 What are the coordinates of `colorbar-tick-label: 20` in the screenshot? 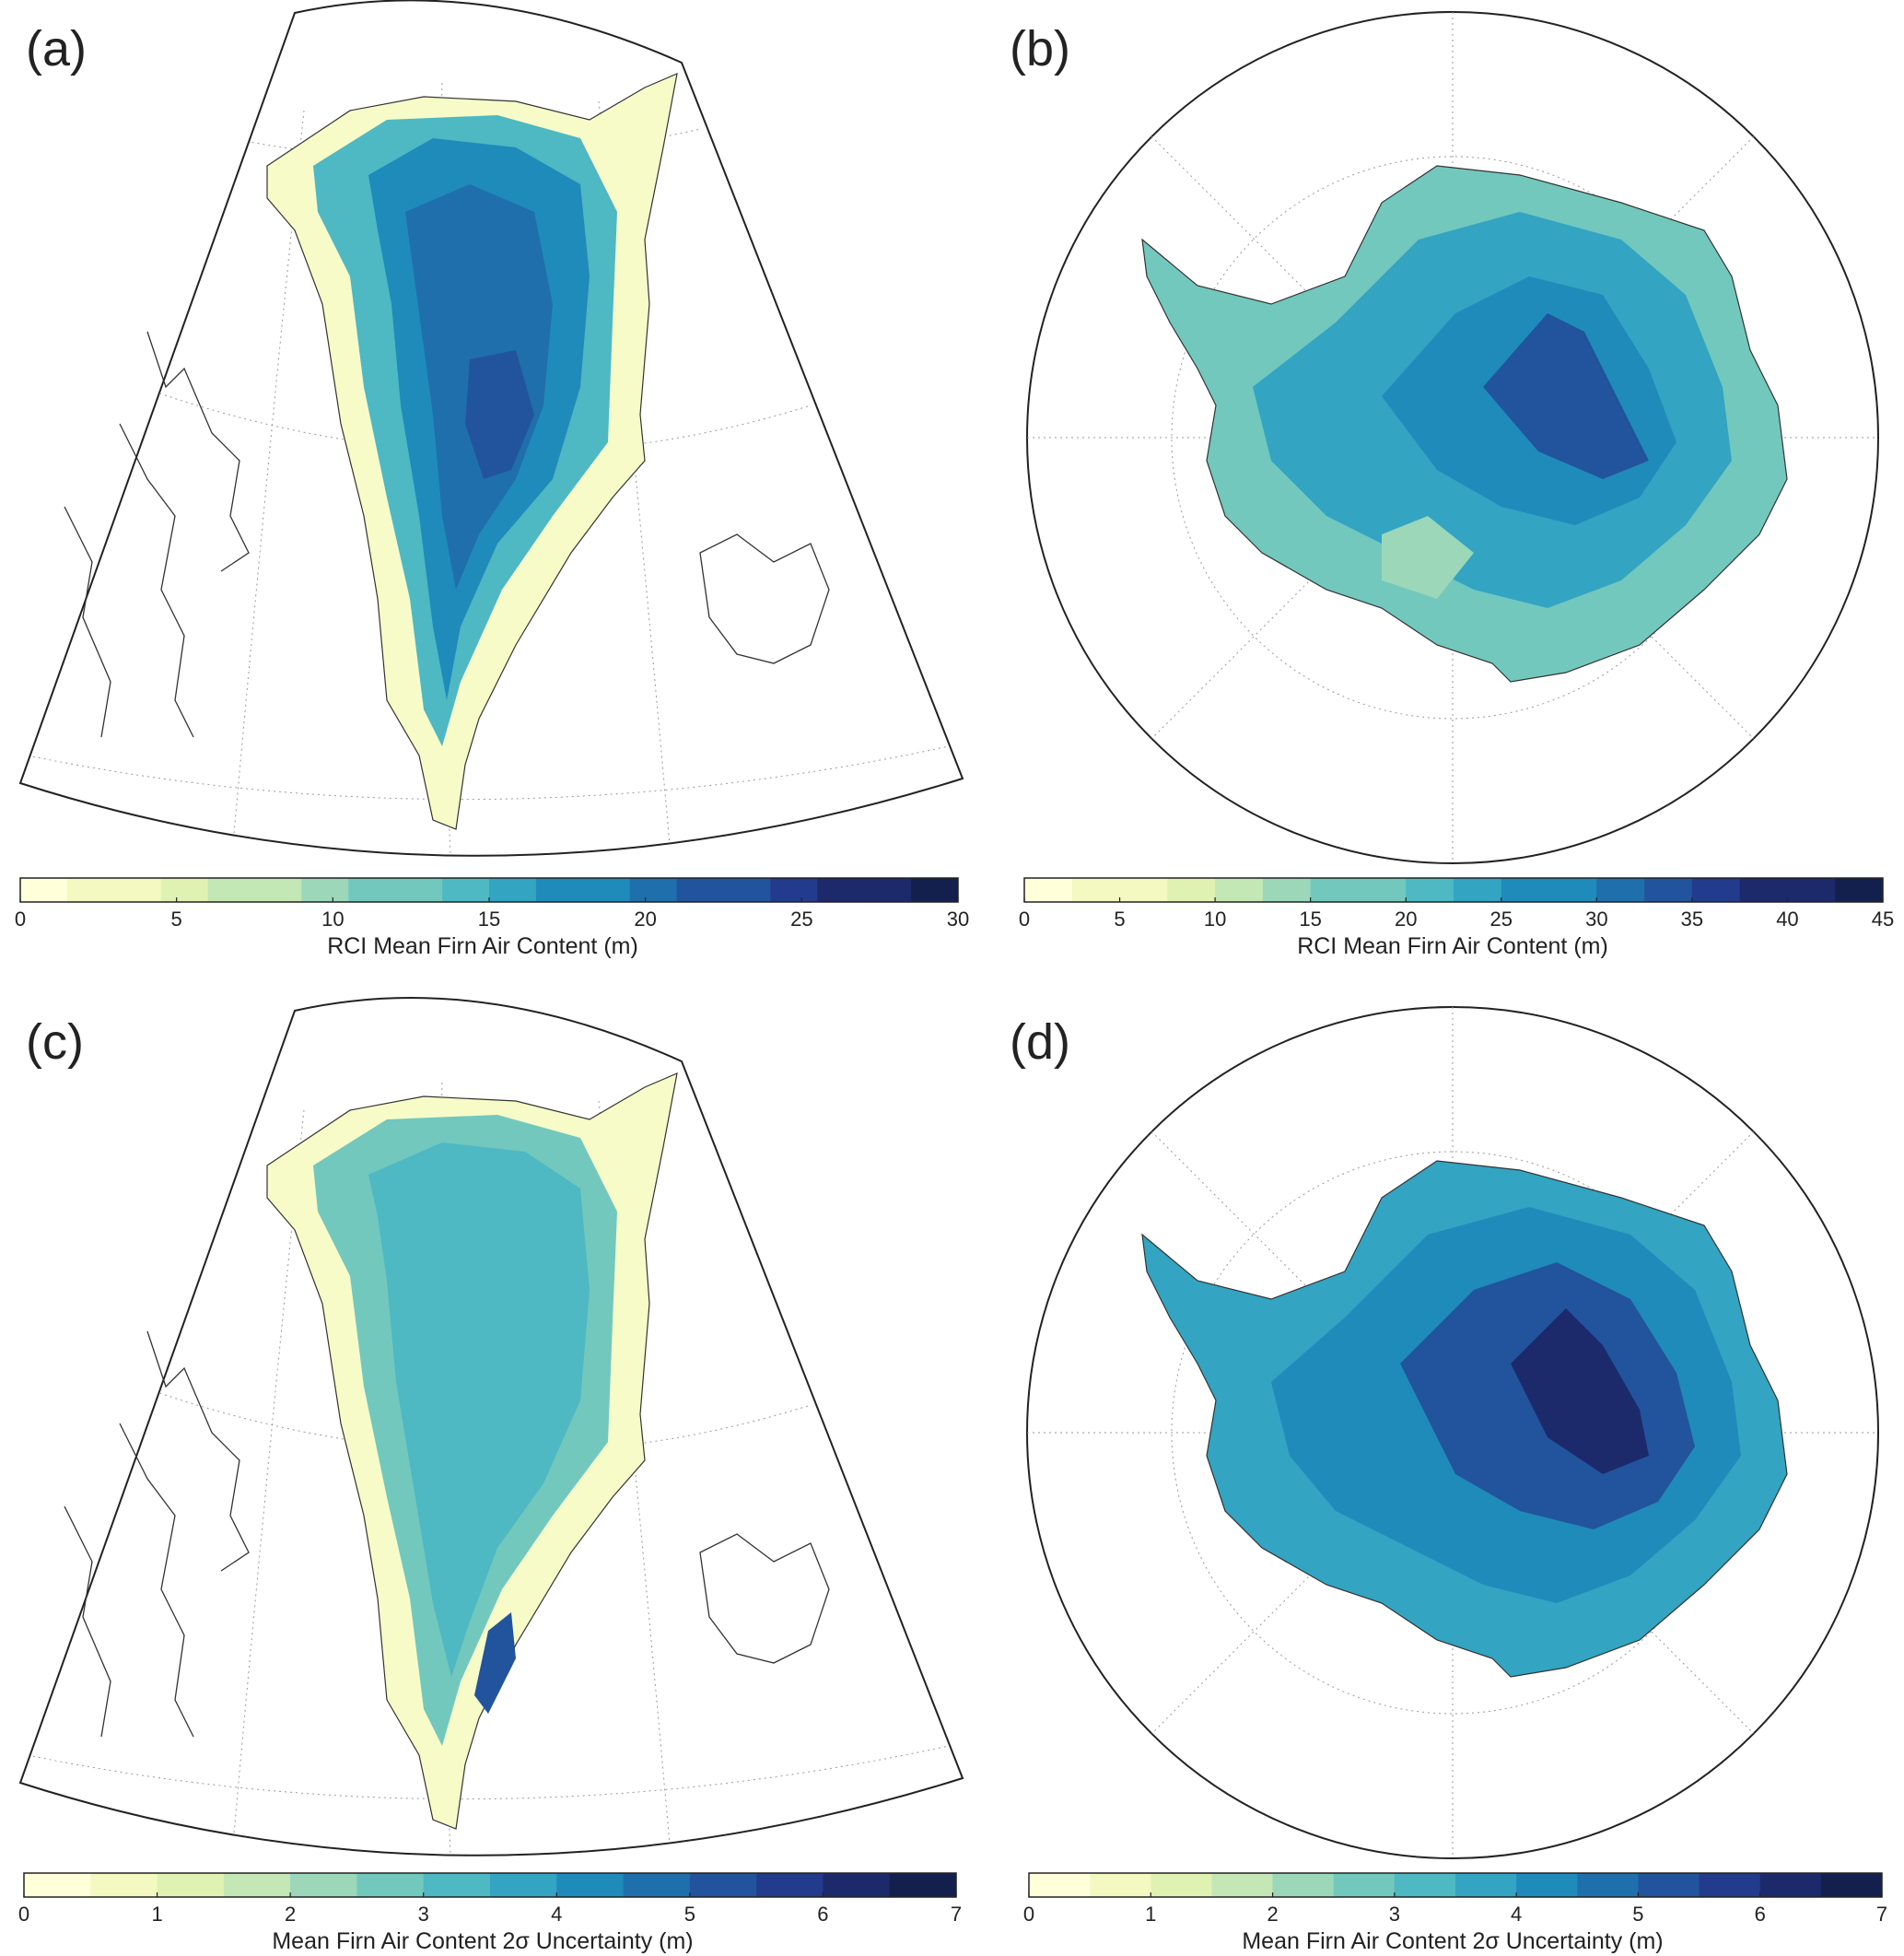 It's located at (645, 919).